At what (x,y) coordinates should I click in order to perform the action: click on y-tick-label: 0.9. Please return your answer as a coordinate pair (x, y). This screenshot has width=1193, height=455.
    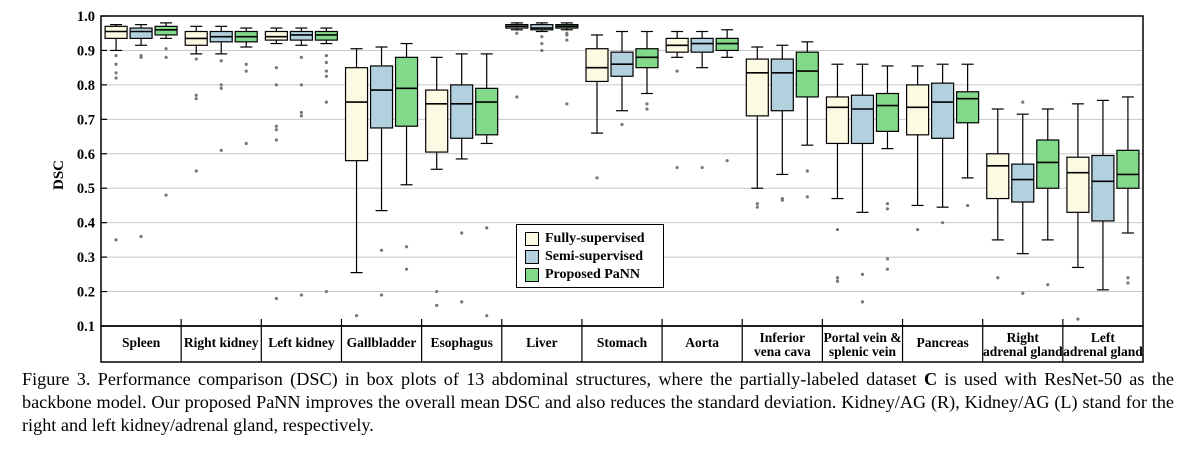
    Looking at the image, I should click on (86, 51).